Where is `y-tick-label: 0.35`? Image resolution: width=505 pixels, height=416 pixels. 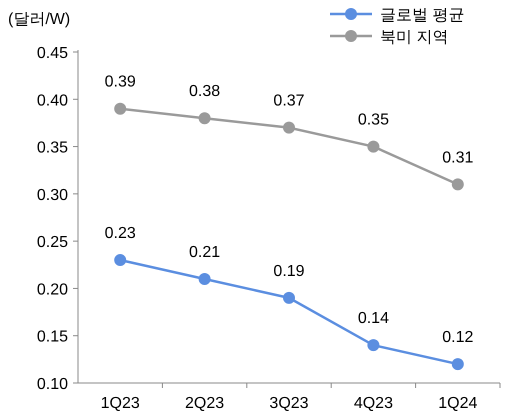
y-tick-label: 0.35 is located at coordinates (52, 148).